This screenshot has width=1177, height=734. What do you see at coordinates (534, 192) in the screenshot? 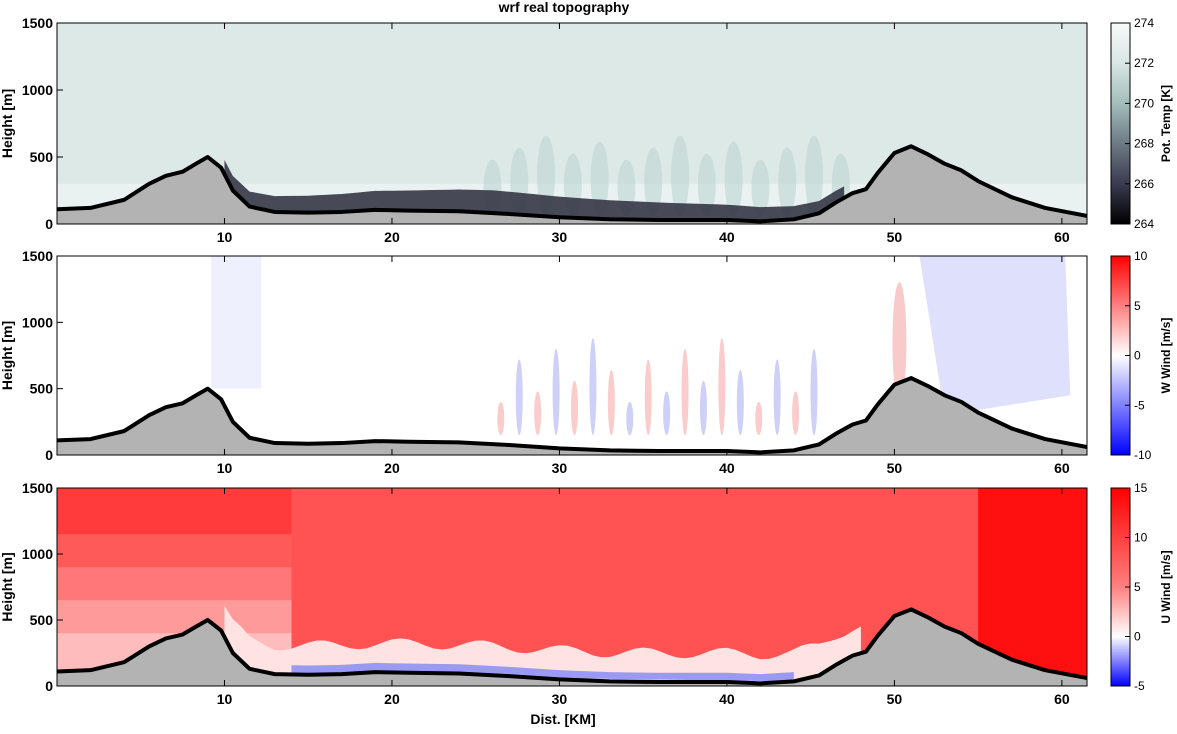
I see `cold-pool` at bounding box center [534, 192].